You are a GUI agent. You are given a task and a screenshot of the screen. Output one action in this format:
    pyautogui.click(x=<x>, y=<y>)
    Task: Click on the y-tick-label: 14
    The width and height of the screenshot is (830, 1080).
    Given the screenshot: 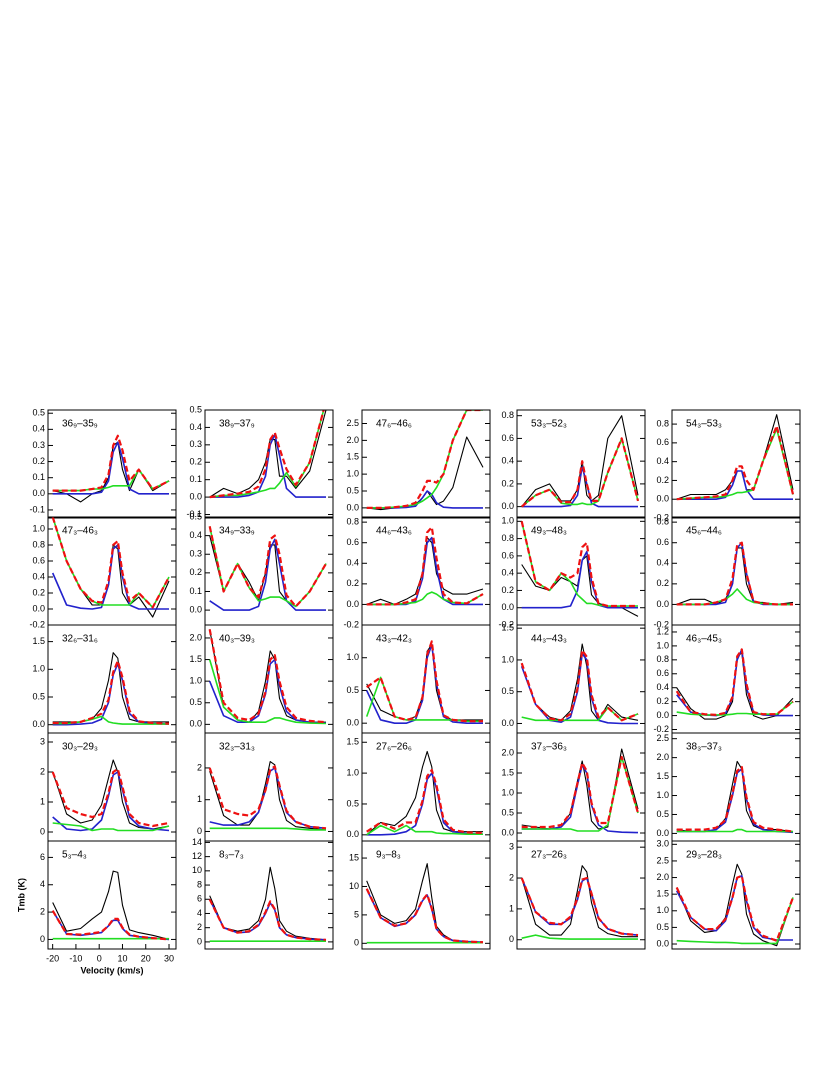 What is the action you would take?
    pyautogui.click(x=197, y=842)
    